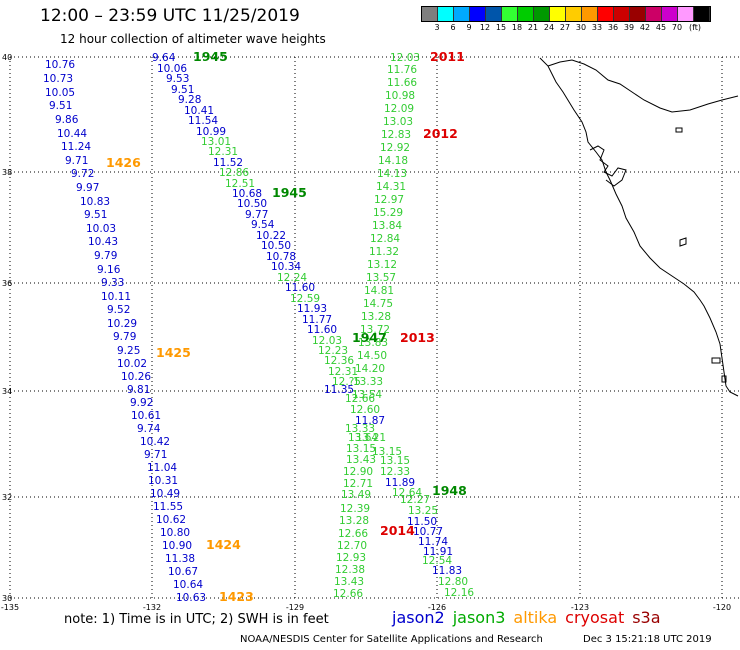 This screenshot has width=740, height=650. Describe the element at coordinates (566, 14) in the screenshot. I see `color-scale-swatches` at that location.